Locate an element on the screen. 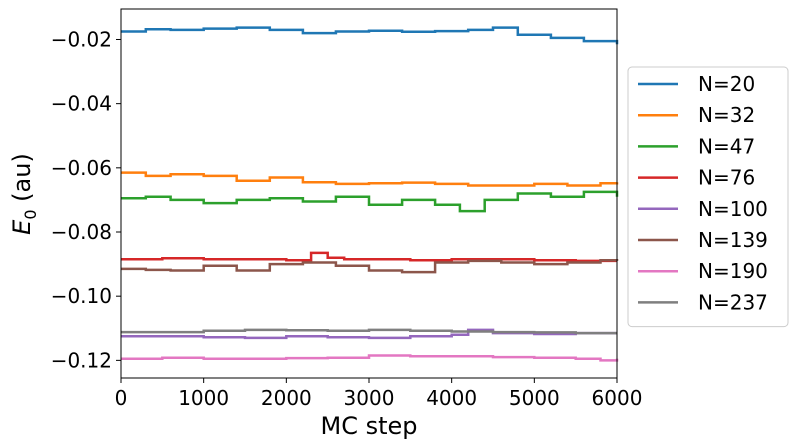 The image size is (795, 448). legend-entry-label: N=32 is located at coordinates (726, 115).